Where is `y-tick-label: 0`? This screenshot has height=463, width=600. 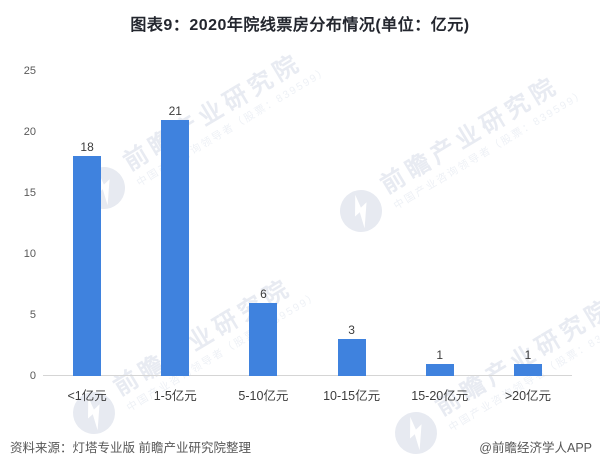
y-tick-label: 0 is located at coordinates (32, 376).